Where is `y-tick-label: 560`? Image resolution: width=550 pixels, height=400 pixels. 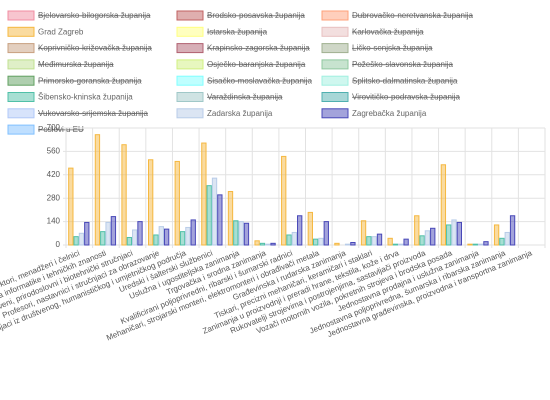
y-tick-label: 560 is located at coordinates (54, 151).